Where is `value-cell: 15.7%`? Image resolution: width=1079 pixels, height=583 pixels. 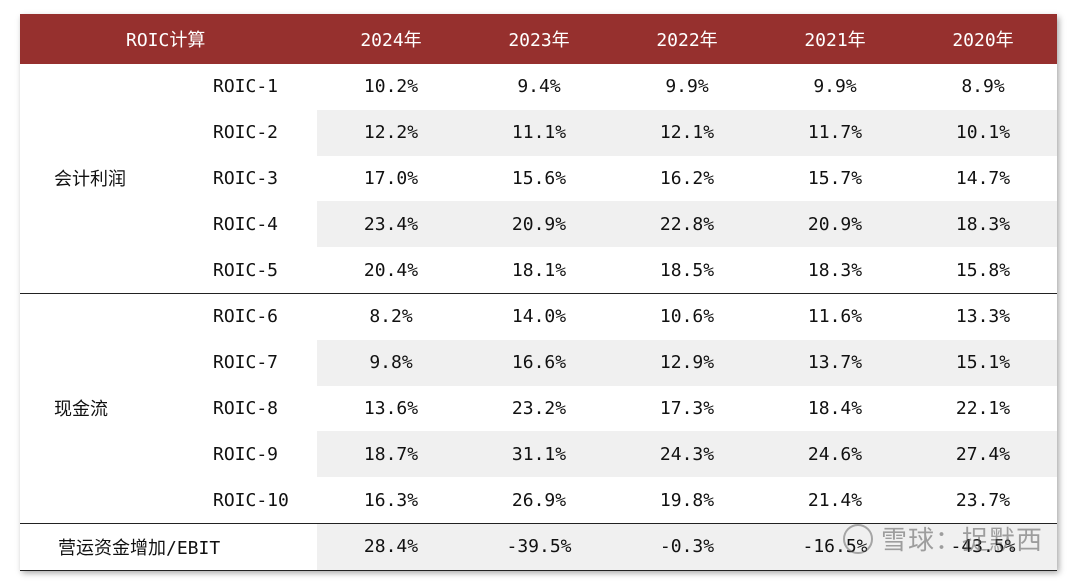 value-cell: 15.7% is located at coordinates (835, 178).